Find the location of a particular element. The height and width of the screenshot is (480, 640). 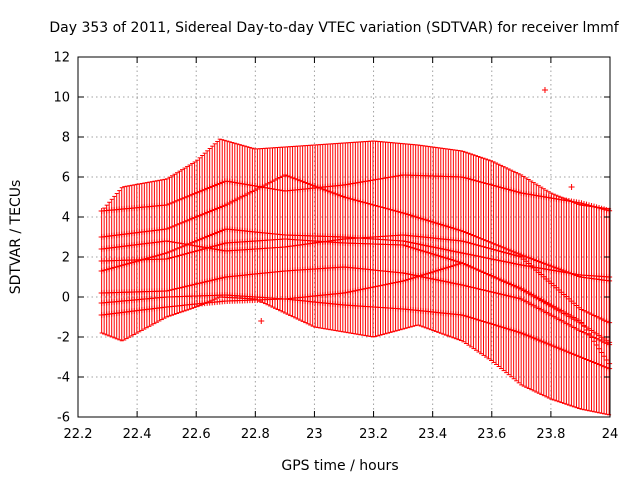

x-tick-label: 22.6 is located at coordinates (196, 434).